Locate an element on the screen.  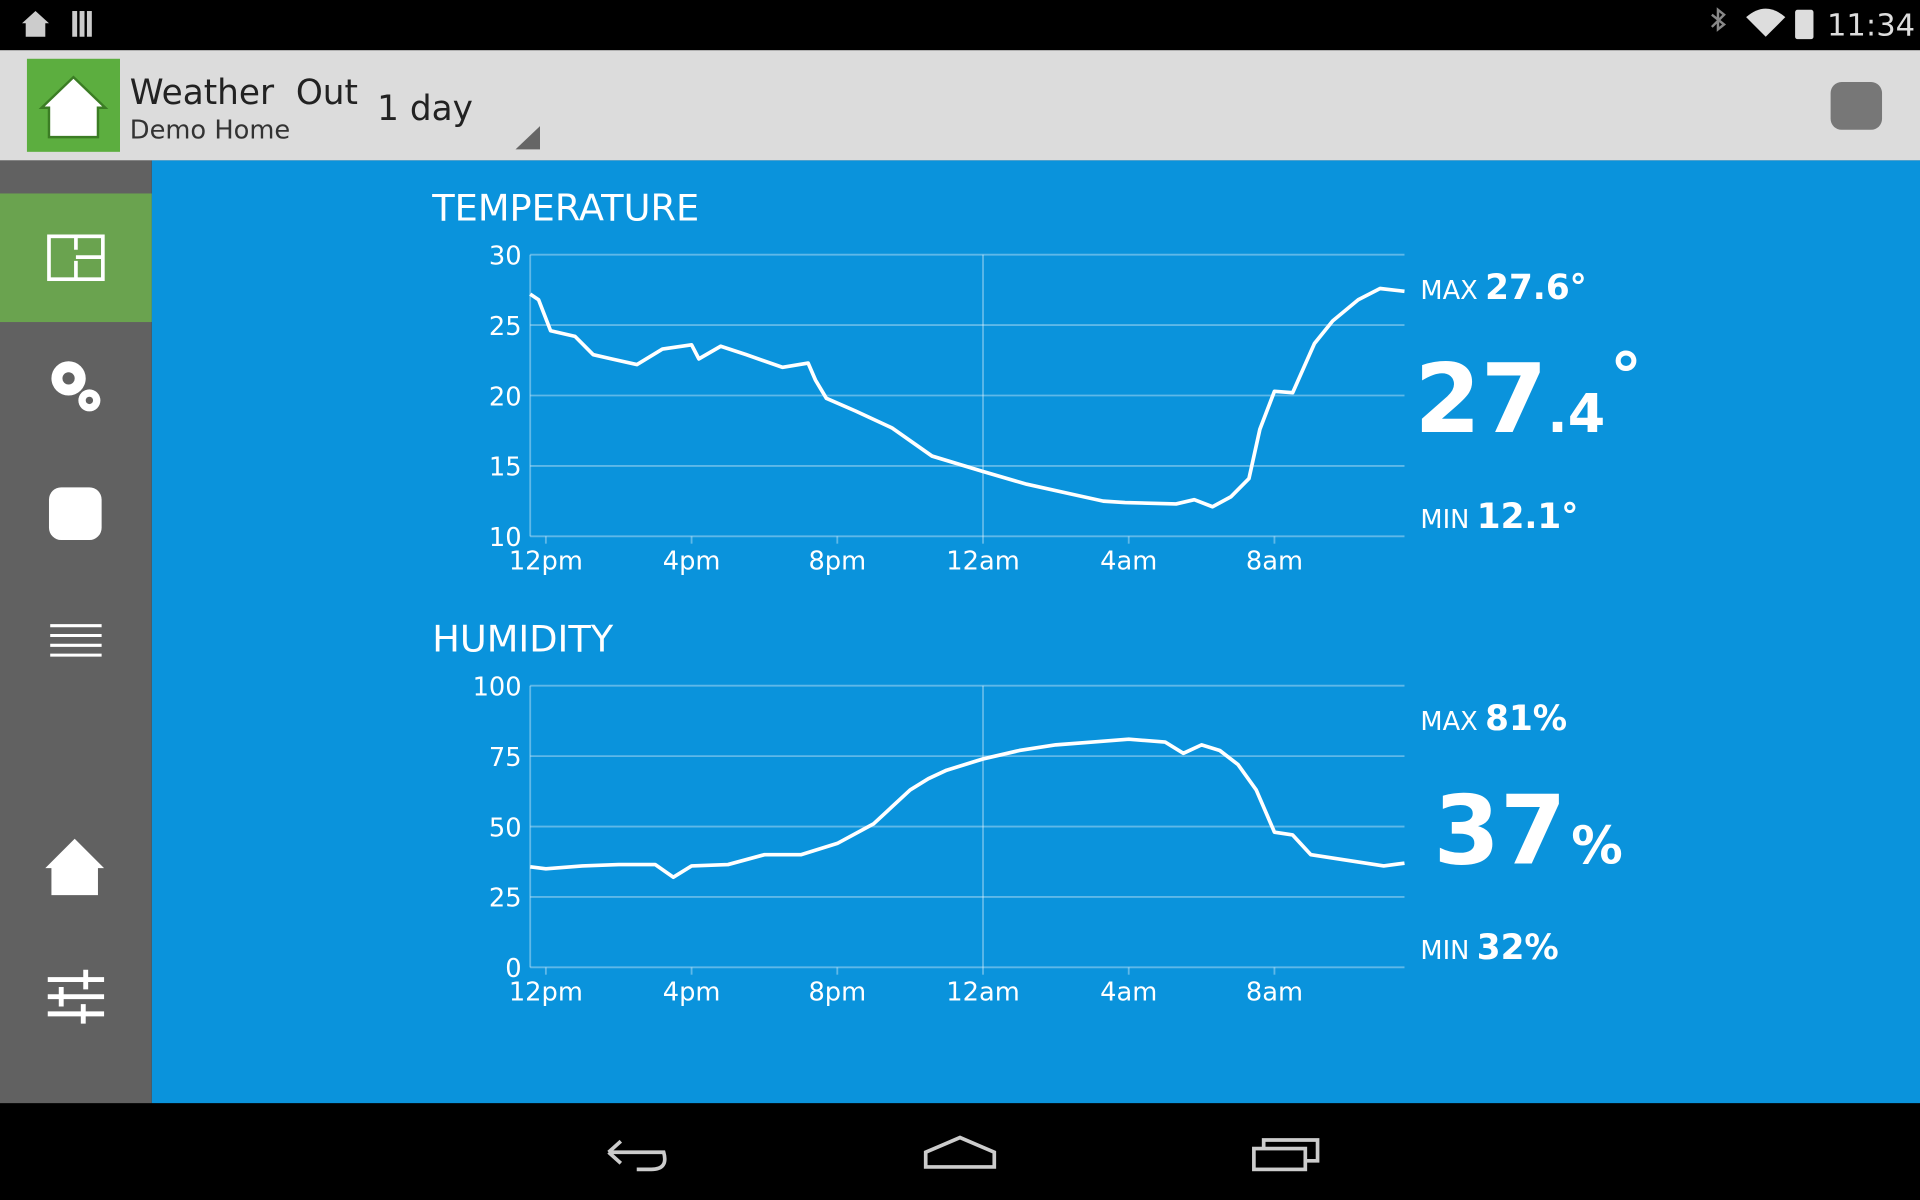
back-button is located at coordinates (637, 1155).